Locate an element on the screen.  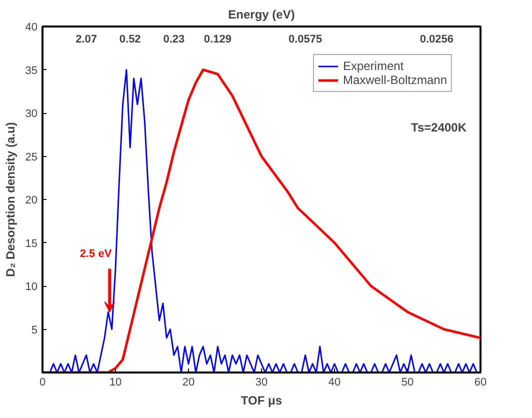
x-tick-label: 30 is located at coordinates (261, 382).